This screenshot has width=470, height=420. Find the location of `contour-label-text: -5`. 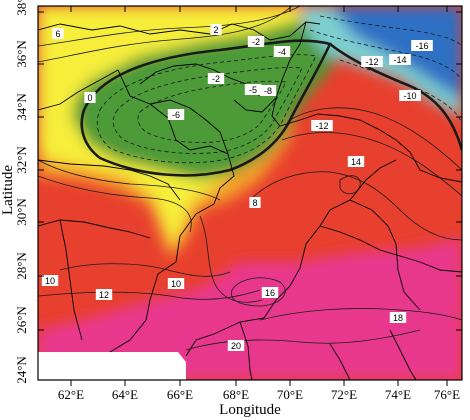

contour-label-text: -5 is located at coordinates (253, 90).